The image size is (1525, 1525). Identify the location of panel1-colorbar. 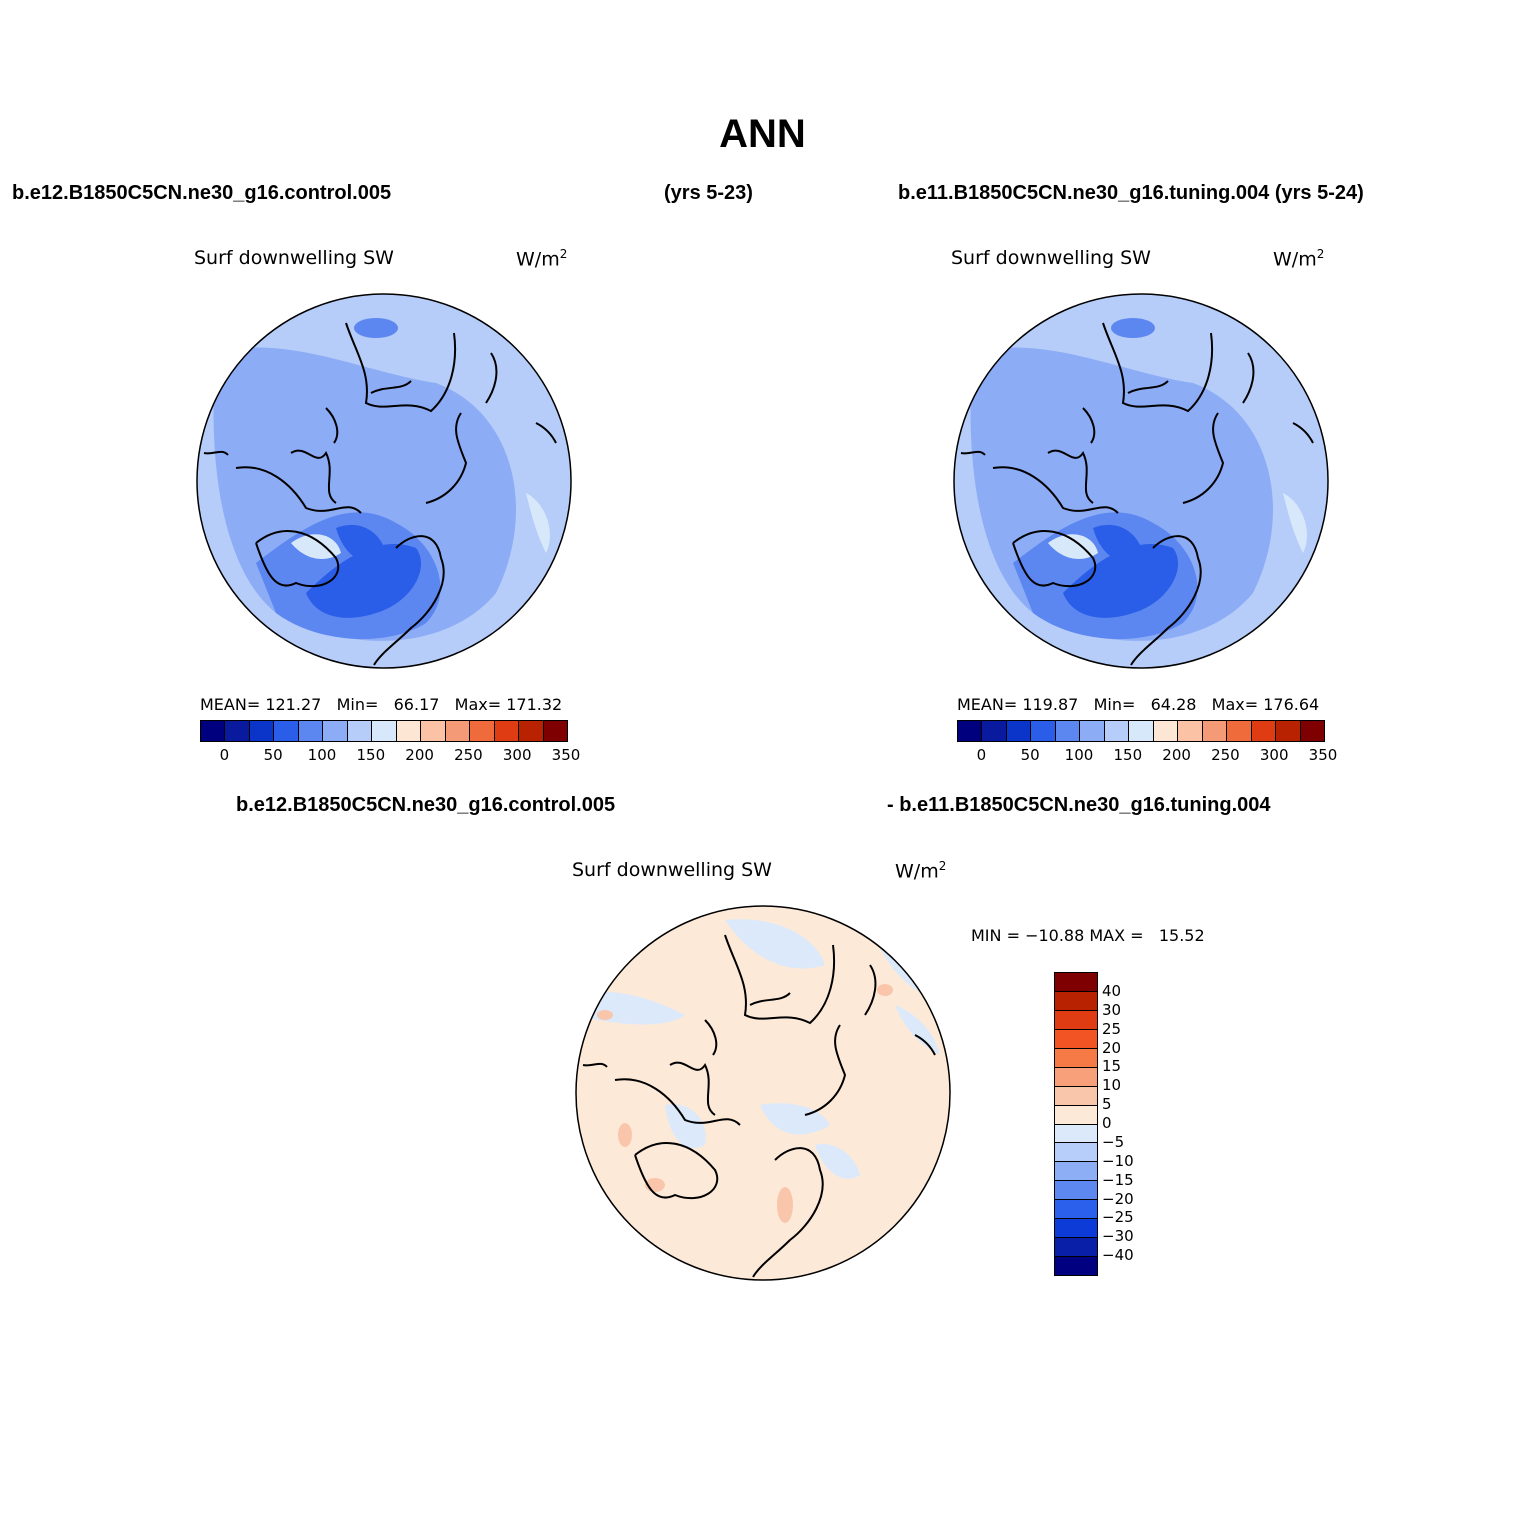
(384, 731).